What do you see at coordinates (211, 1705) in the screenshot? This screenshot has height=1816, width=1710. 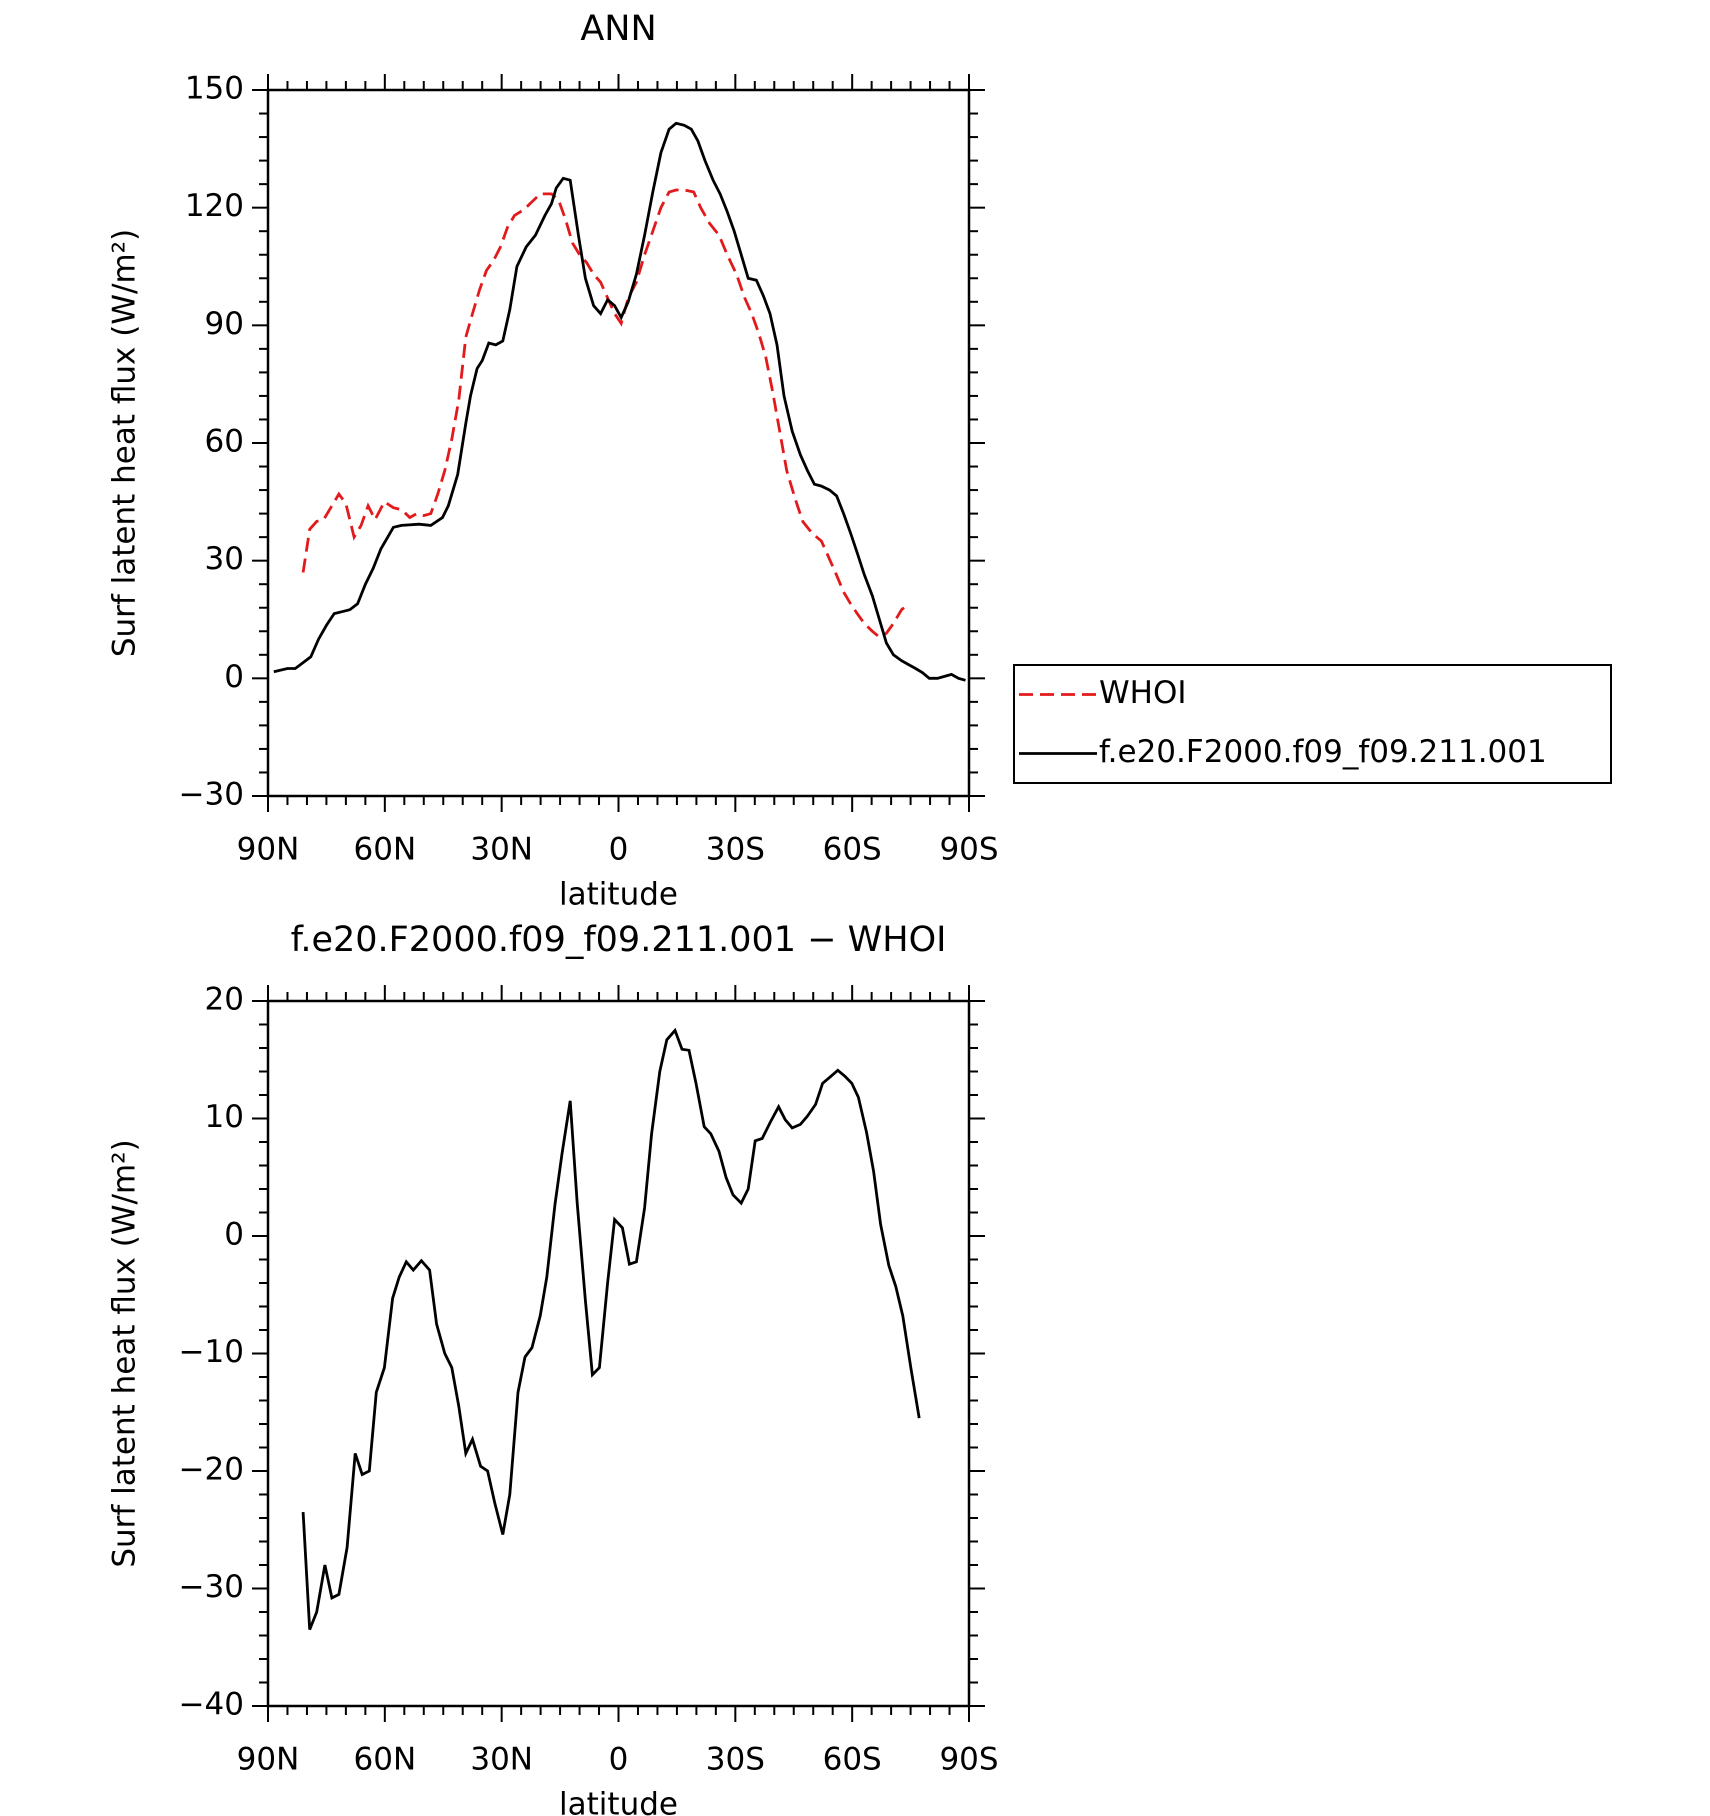 I see `y-tick-label: −40` at bounding box center [211, 1705].